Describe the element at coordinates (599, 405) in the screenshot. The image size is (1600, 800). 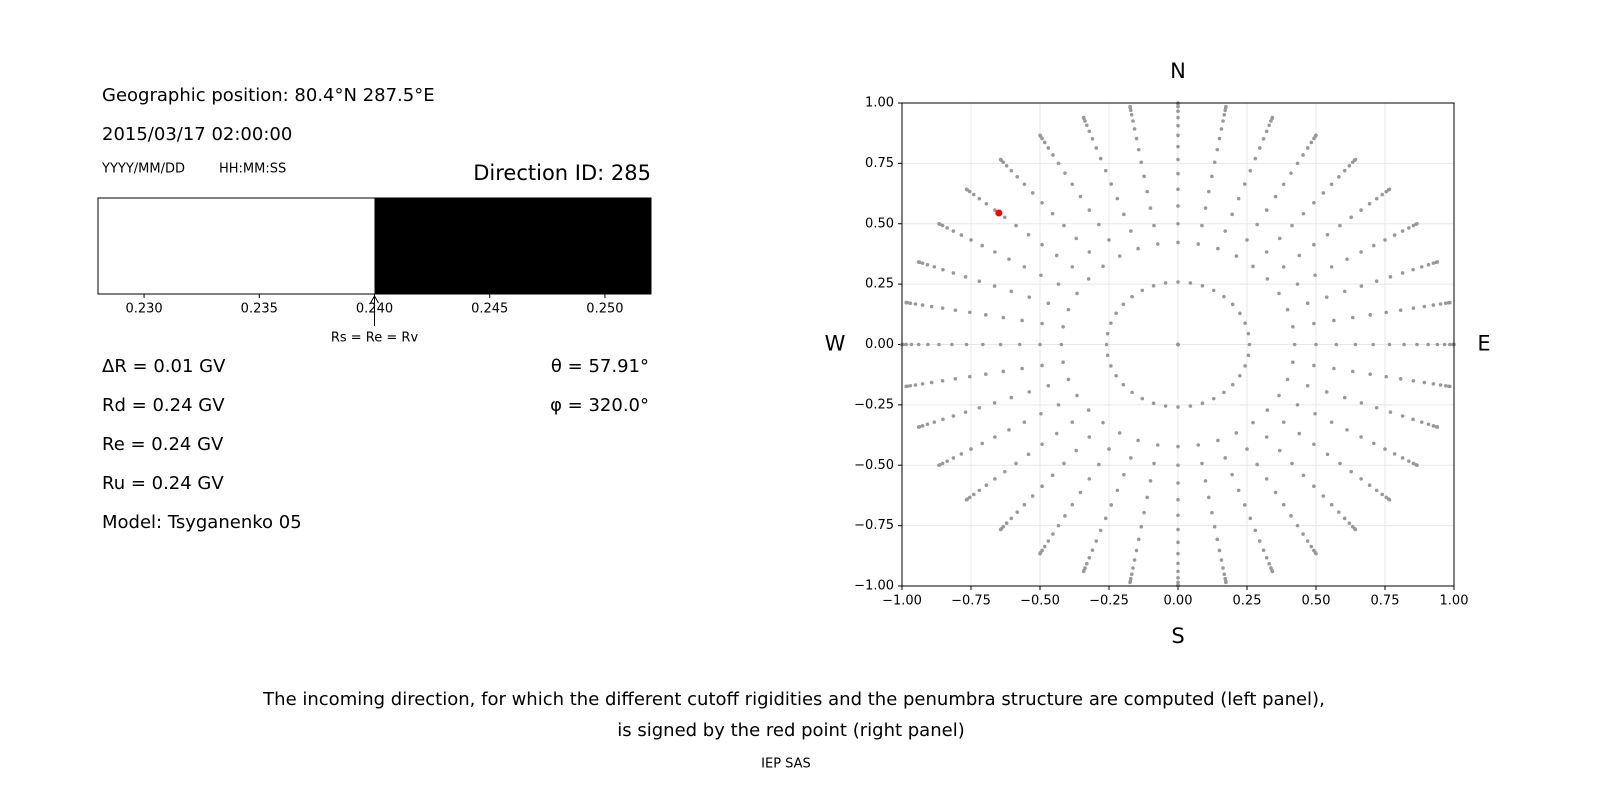
I see `phi: φ = 320.0°` at that location.